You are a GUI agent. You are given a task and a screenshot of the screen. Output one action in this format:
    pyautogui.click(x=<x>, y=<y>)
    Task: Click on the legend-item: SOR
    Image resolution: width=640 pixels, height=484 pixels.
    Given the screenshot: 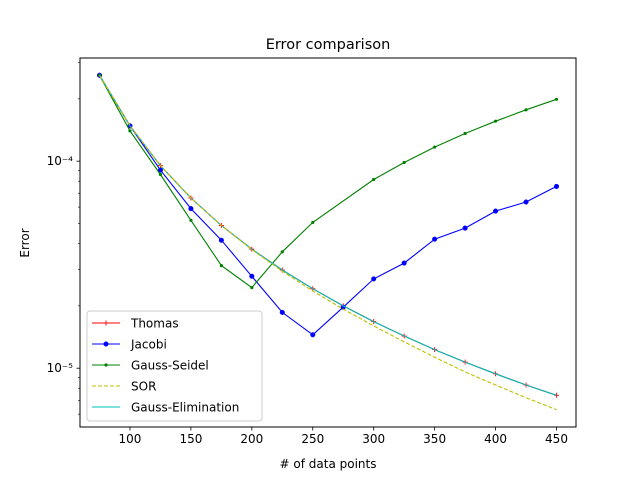 What is the action you would take?
    pyautogui.click(x=124, y=387)
    